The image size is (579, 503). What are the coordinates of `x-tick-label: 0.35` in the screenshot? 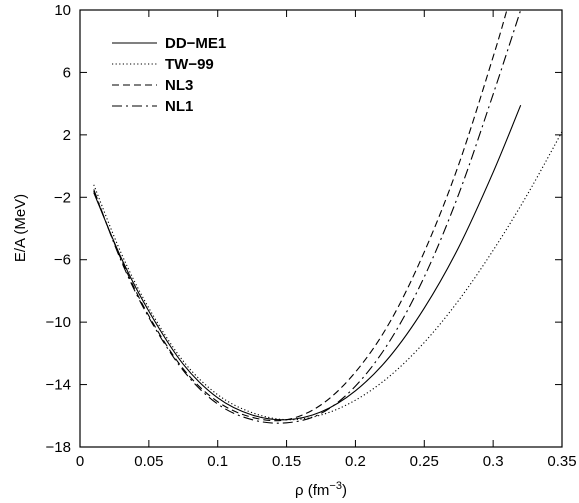 It's located at (561, 461).